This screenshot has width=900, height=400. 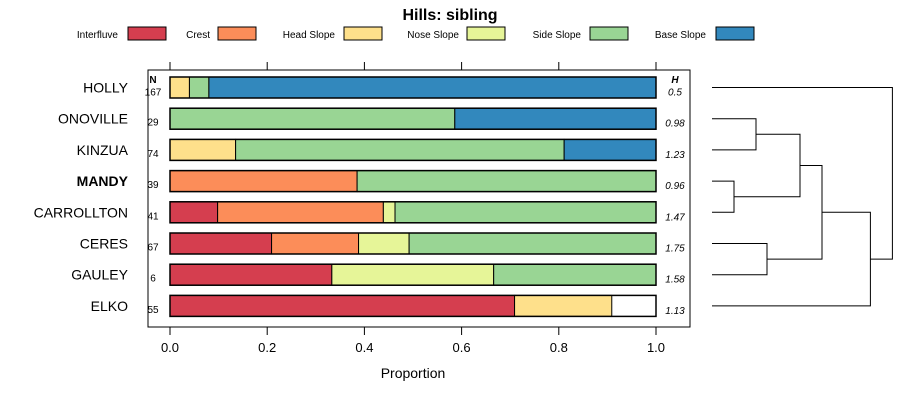 I want to click on h-column-header: H, so click(x=675, y=80).